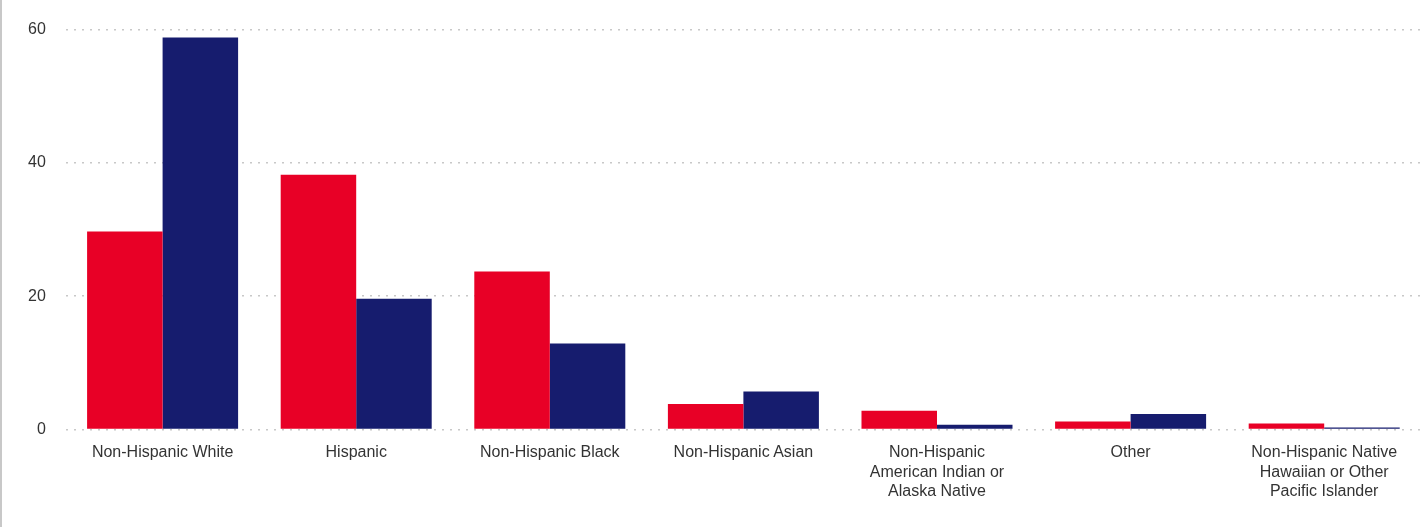  Describe the element at coordinates (37, 295) in the screenshot. I see `y-tick-label: 20` at that location.